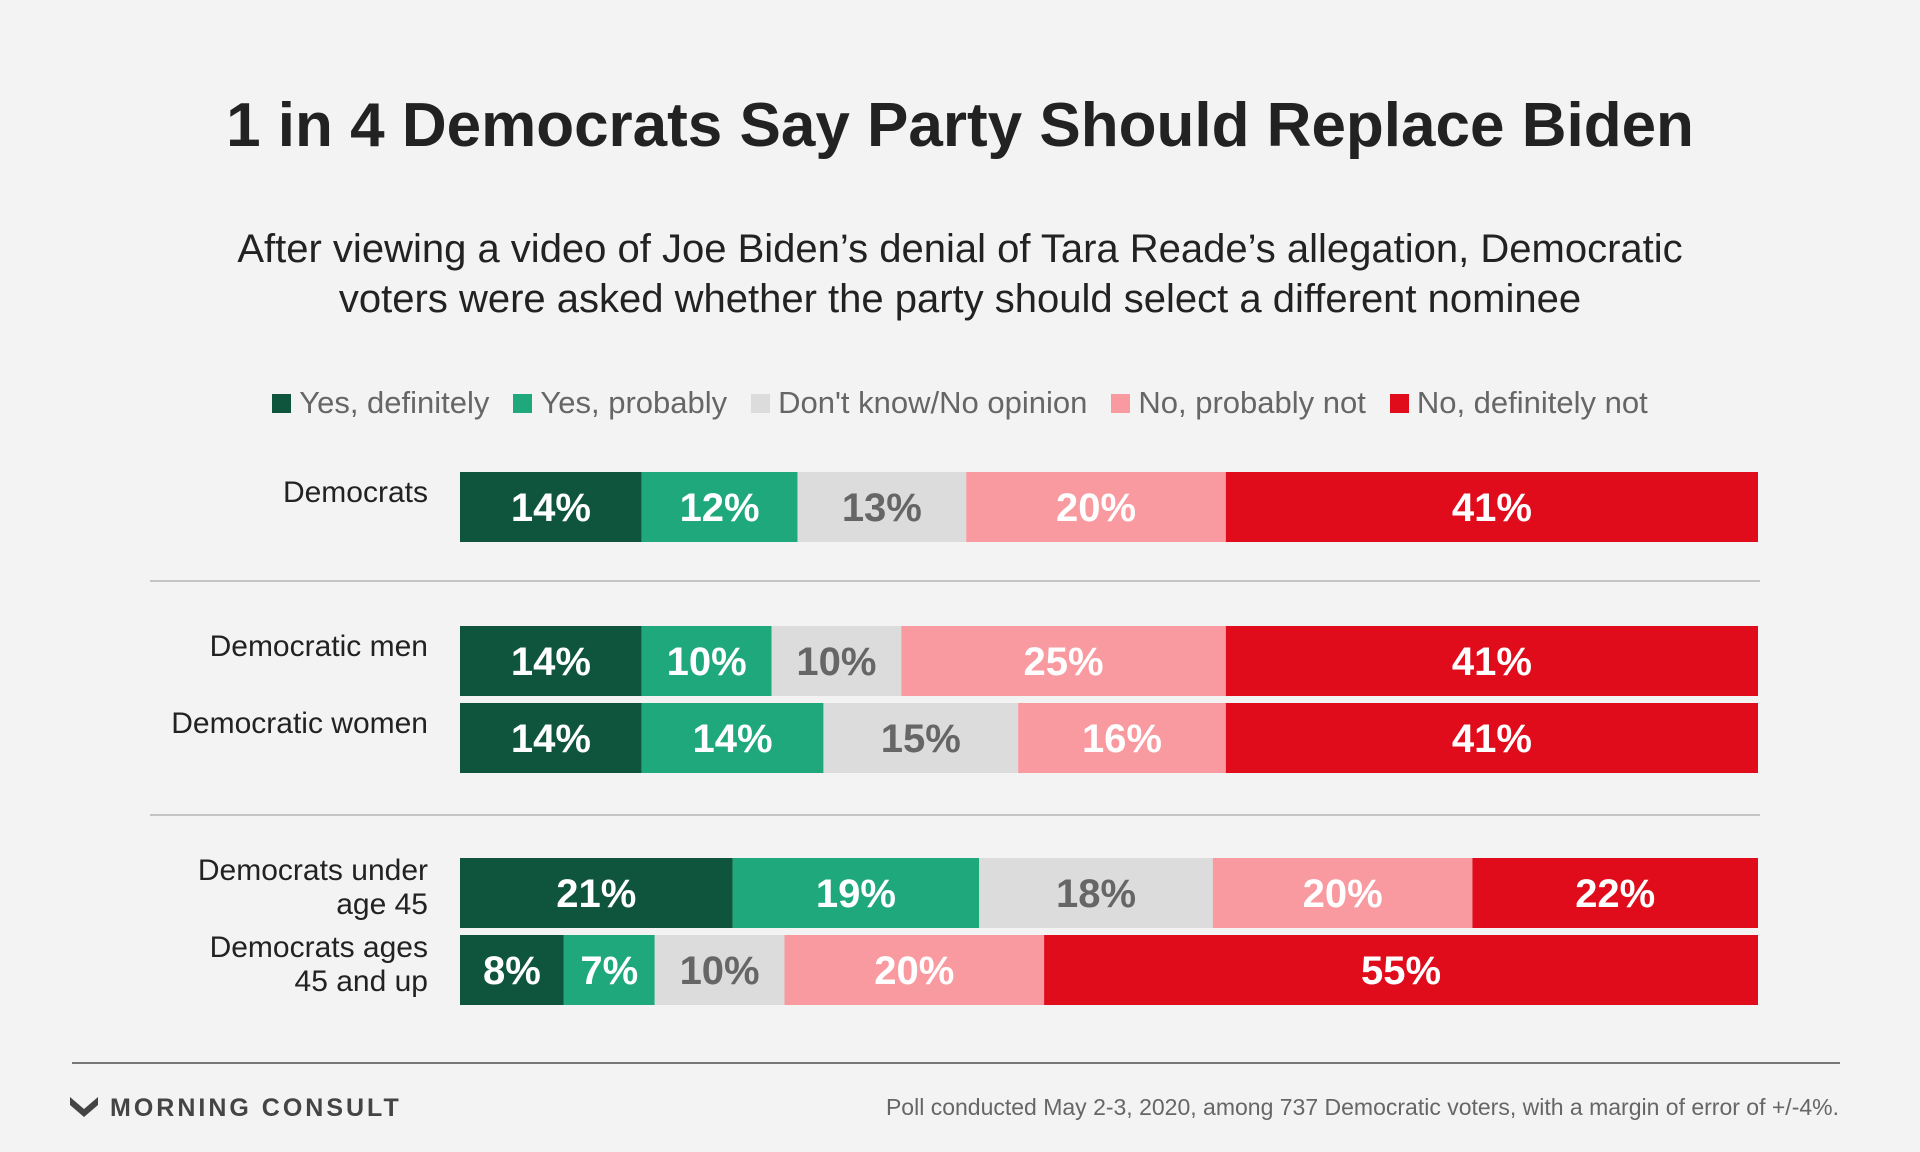  I want to click on category-label: Democrats ages 45 and up, so click(319, 964).